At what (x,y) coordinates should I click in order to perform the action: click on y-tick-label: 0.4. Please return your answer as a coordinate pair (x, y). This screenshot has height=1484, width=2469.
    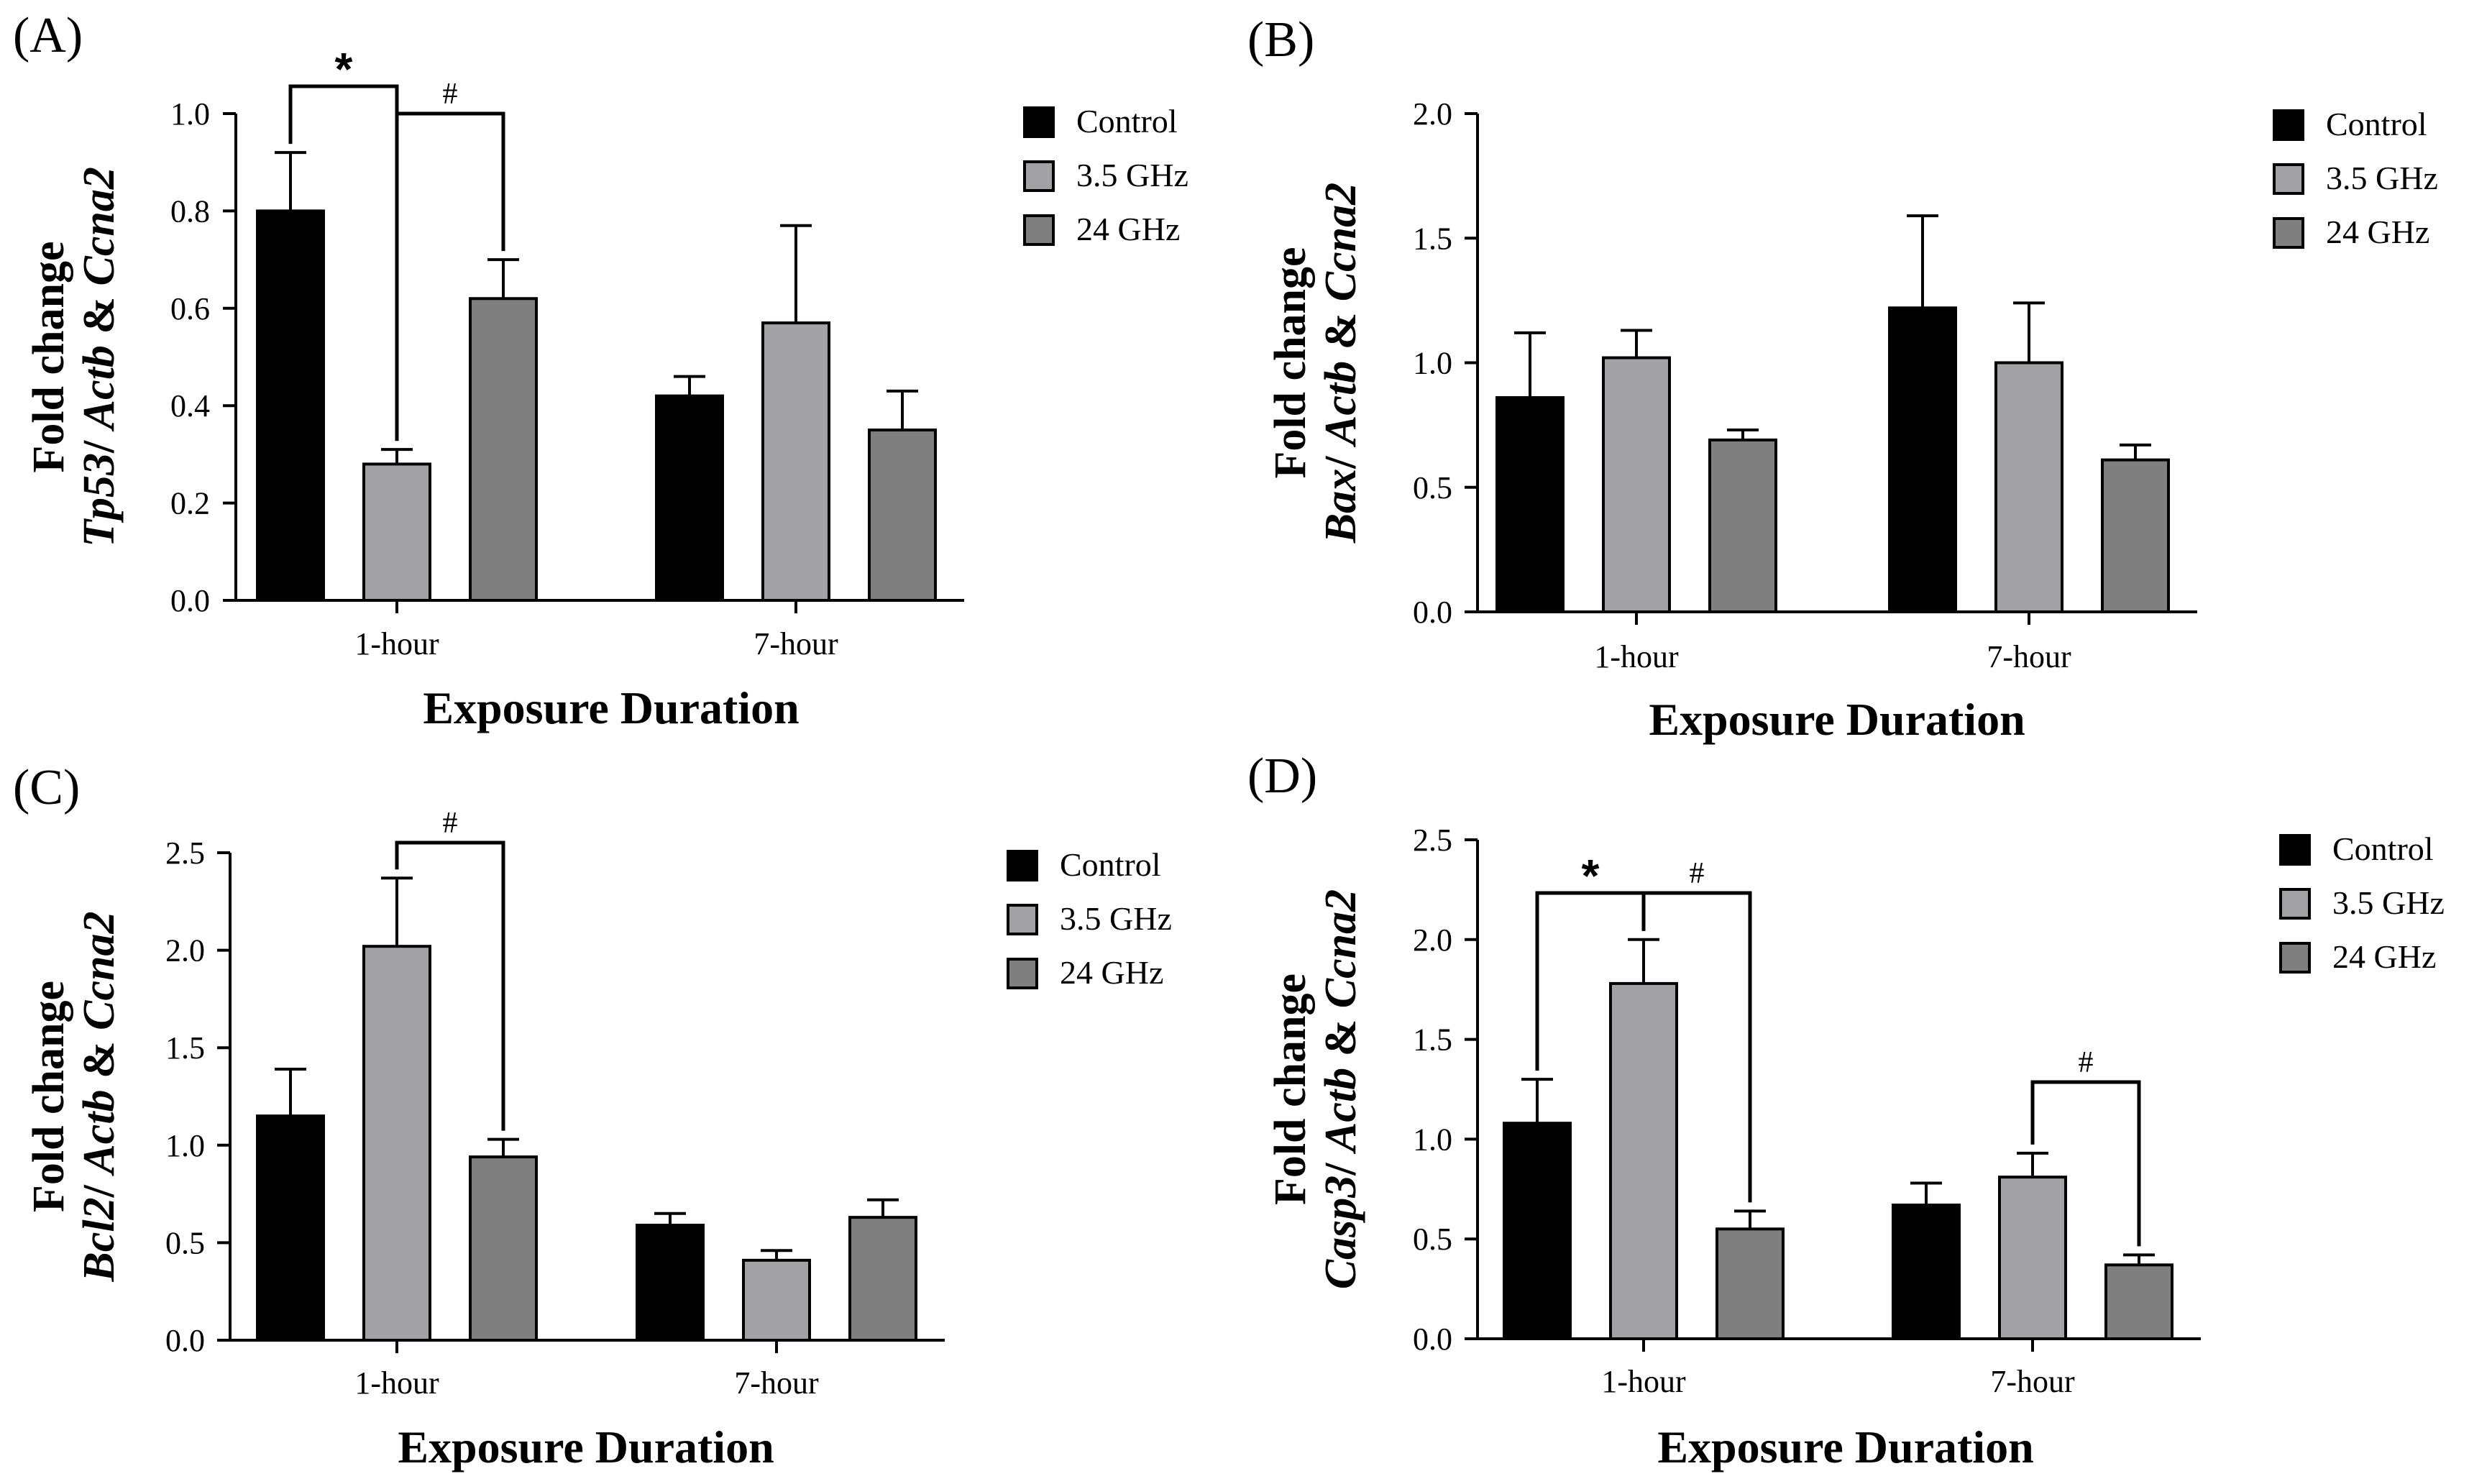
    Looking at the image, I should click on (190, 405).